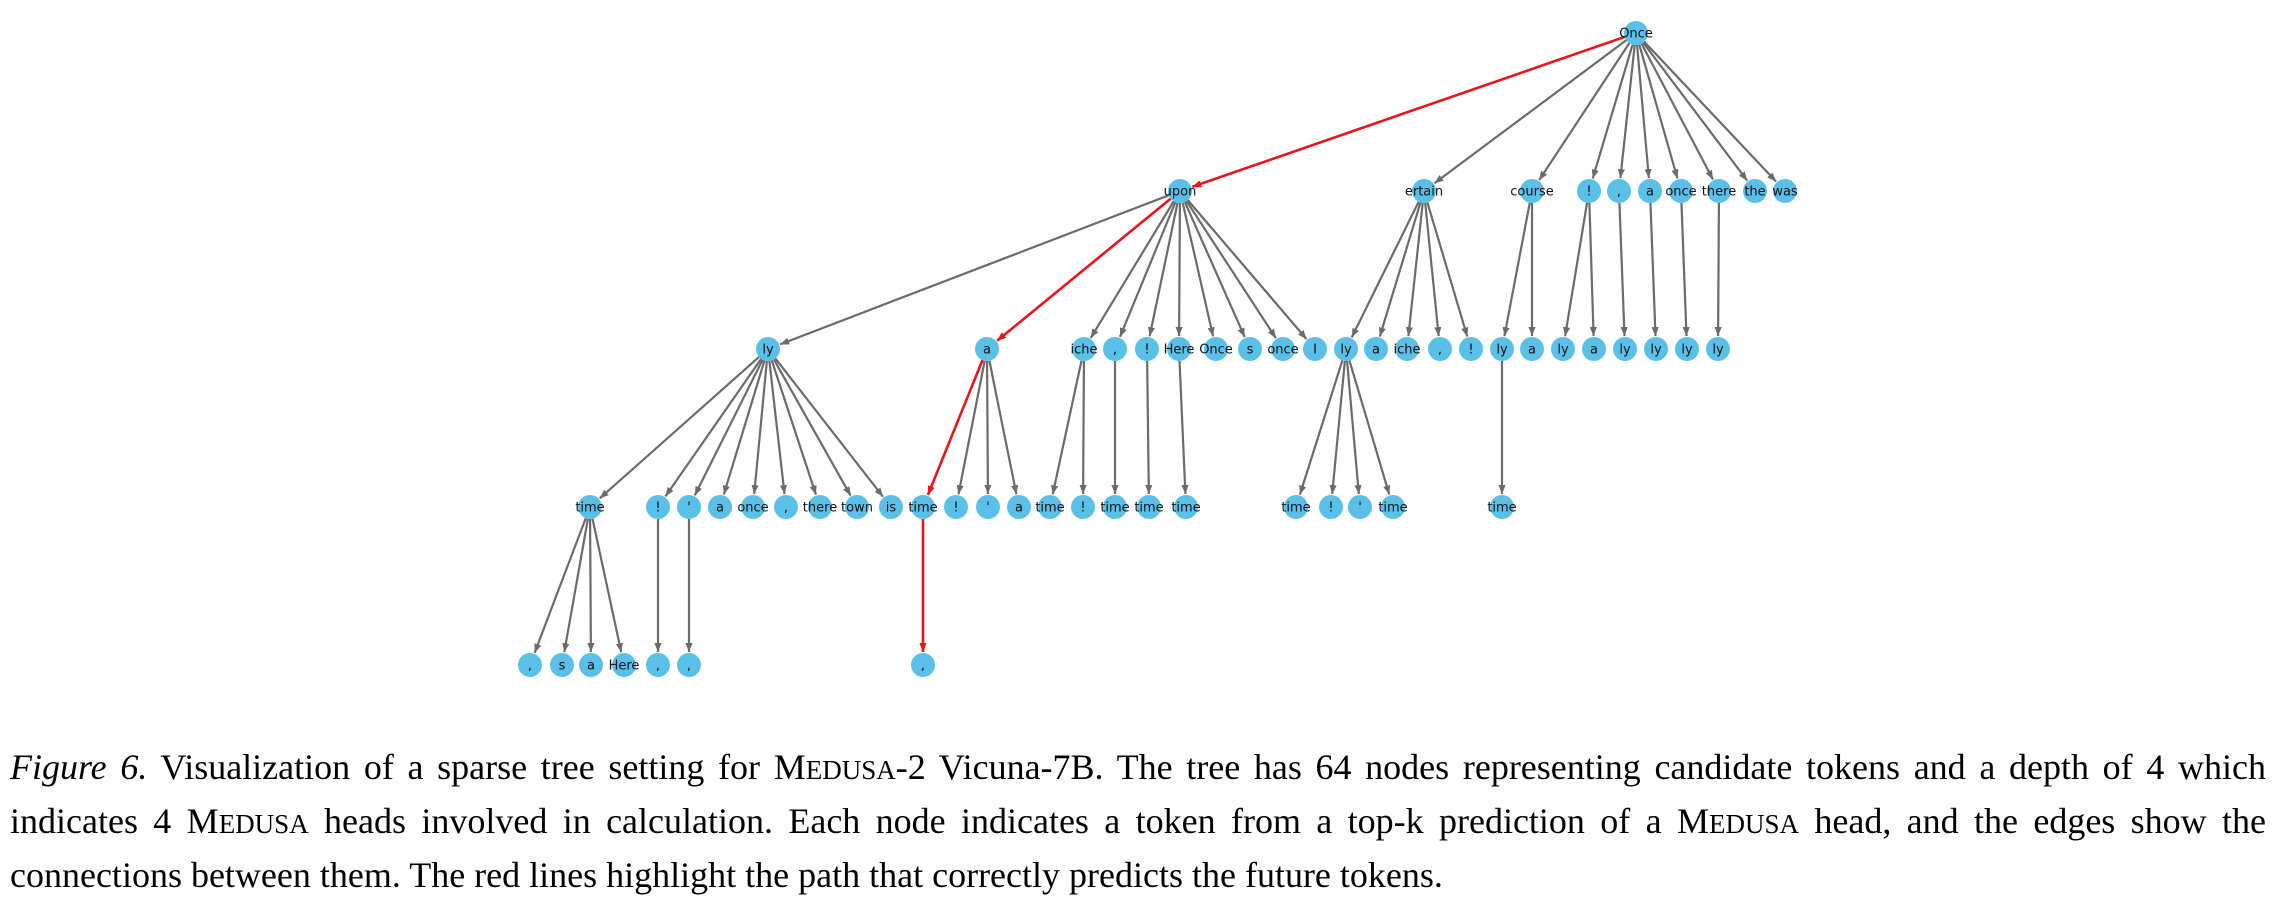 This screenshot has height=904, width=2276. Describe the element at coordinates (1407, 349) in the screenshot. I see `tree-node: iche` at that location.